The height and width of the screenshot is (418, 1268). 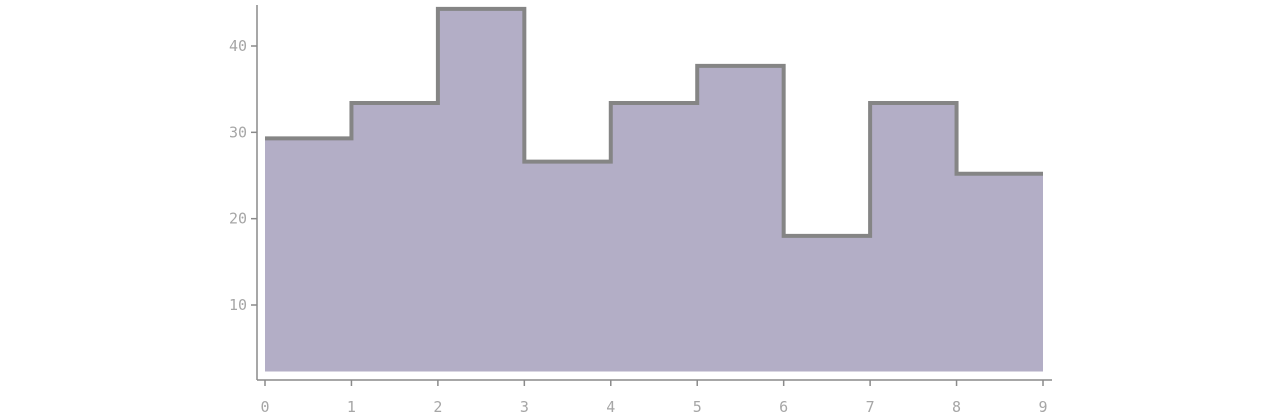 What do you see at coordinates (264, 407) in the screenshot?
I see `x-tick-label-0: 0` at bounding box center [264, 407].